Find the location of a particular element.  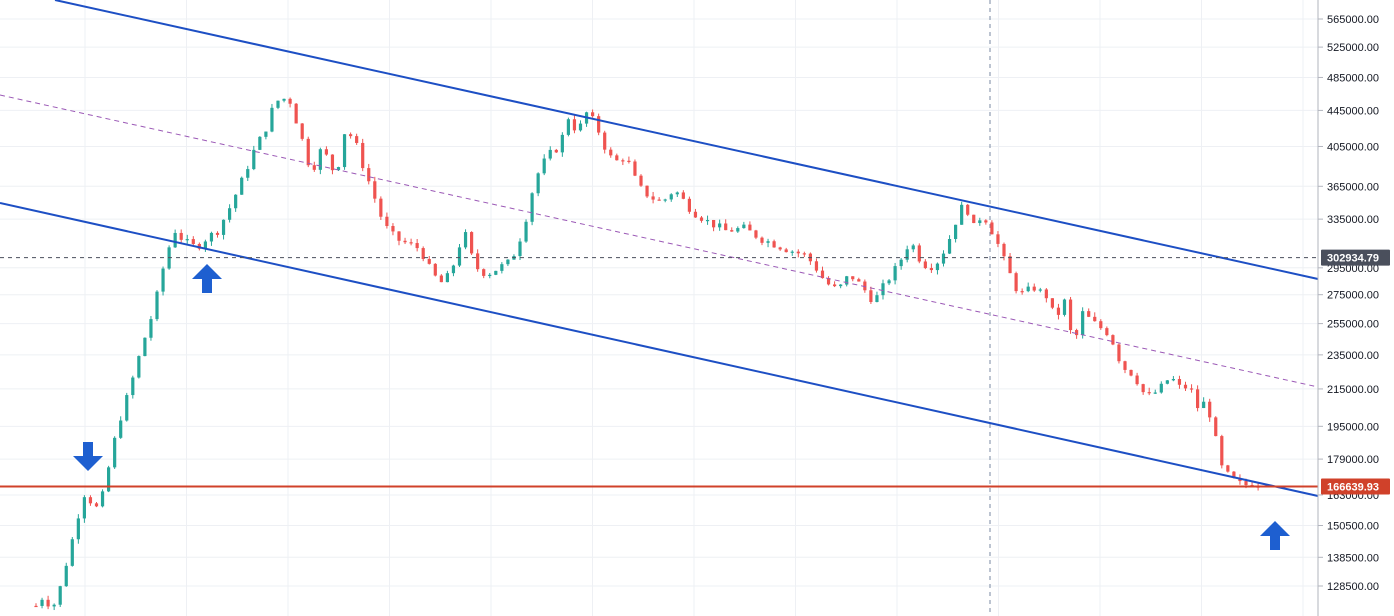

price-axis-background is located at coordinates (1356, 308).